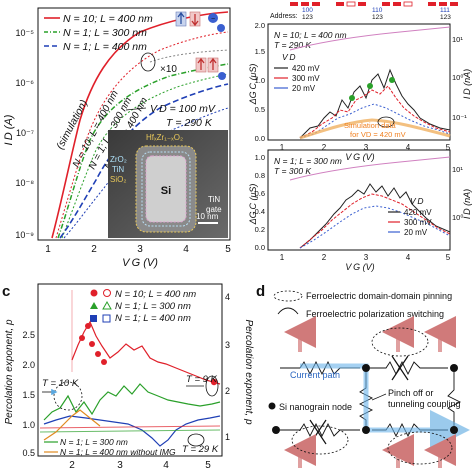 The image size is (474, 474). I want to click on c-ytick-3: 1.5, so click(28, 395).